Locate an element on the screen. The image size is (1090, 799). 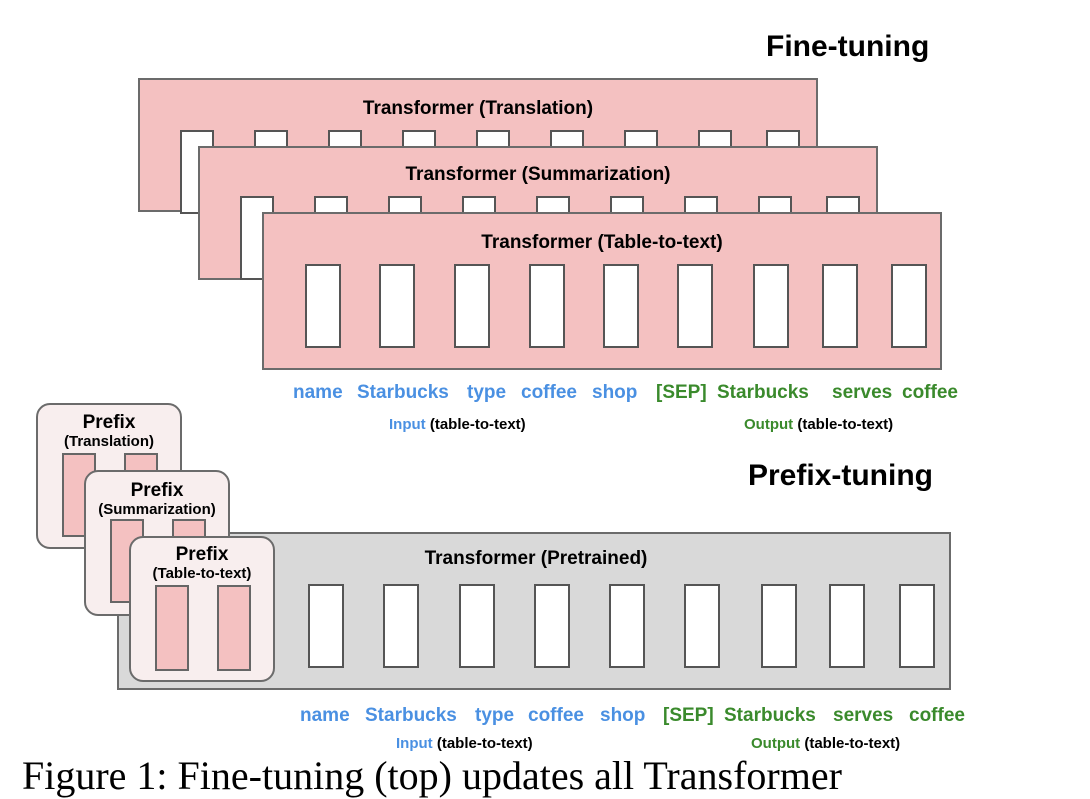
prefix-translation-sub: (Translation) is located at coordinates (108, 441).